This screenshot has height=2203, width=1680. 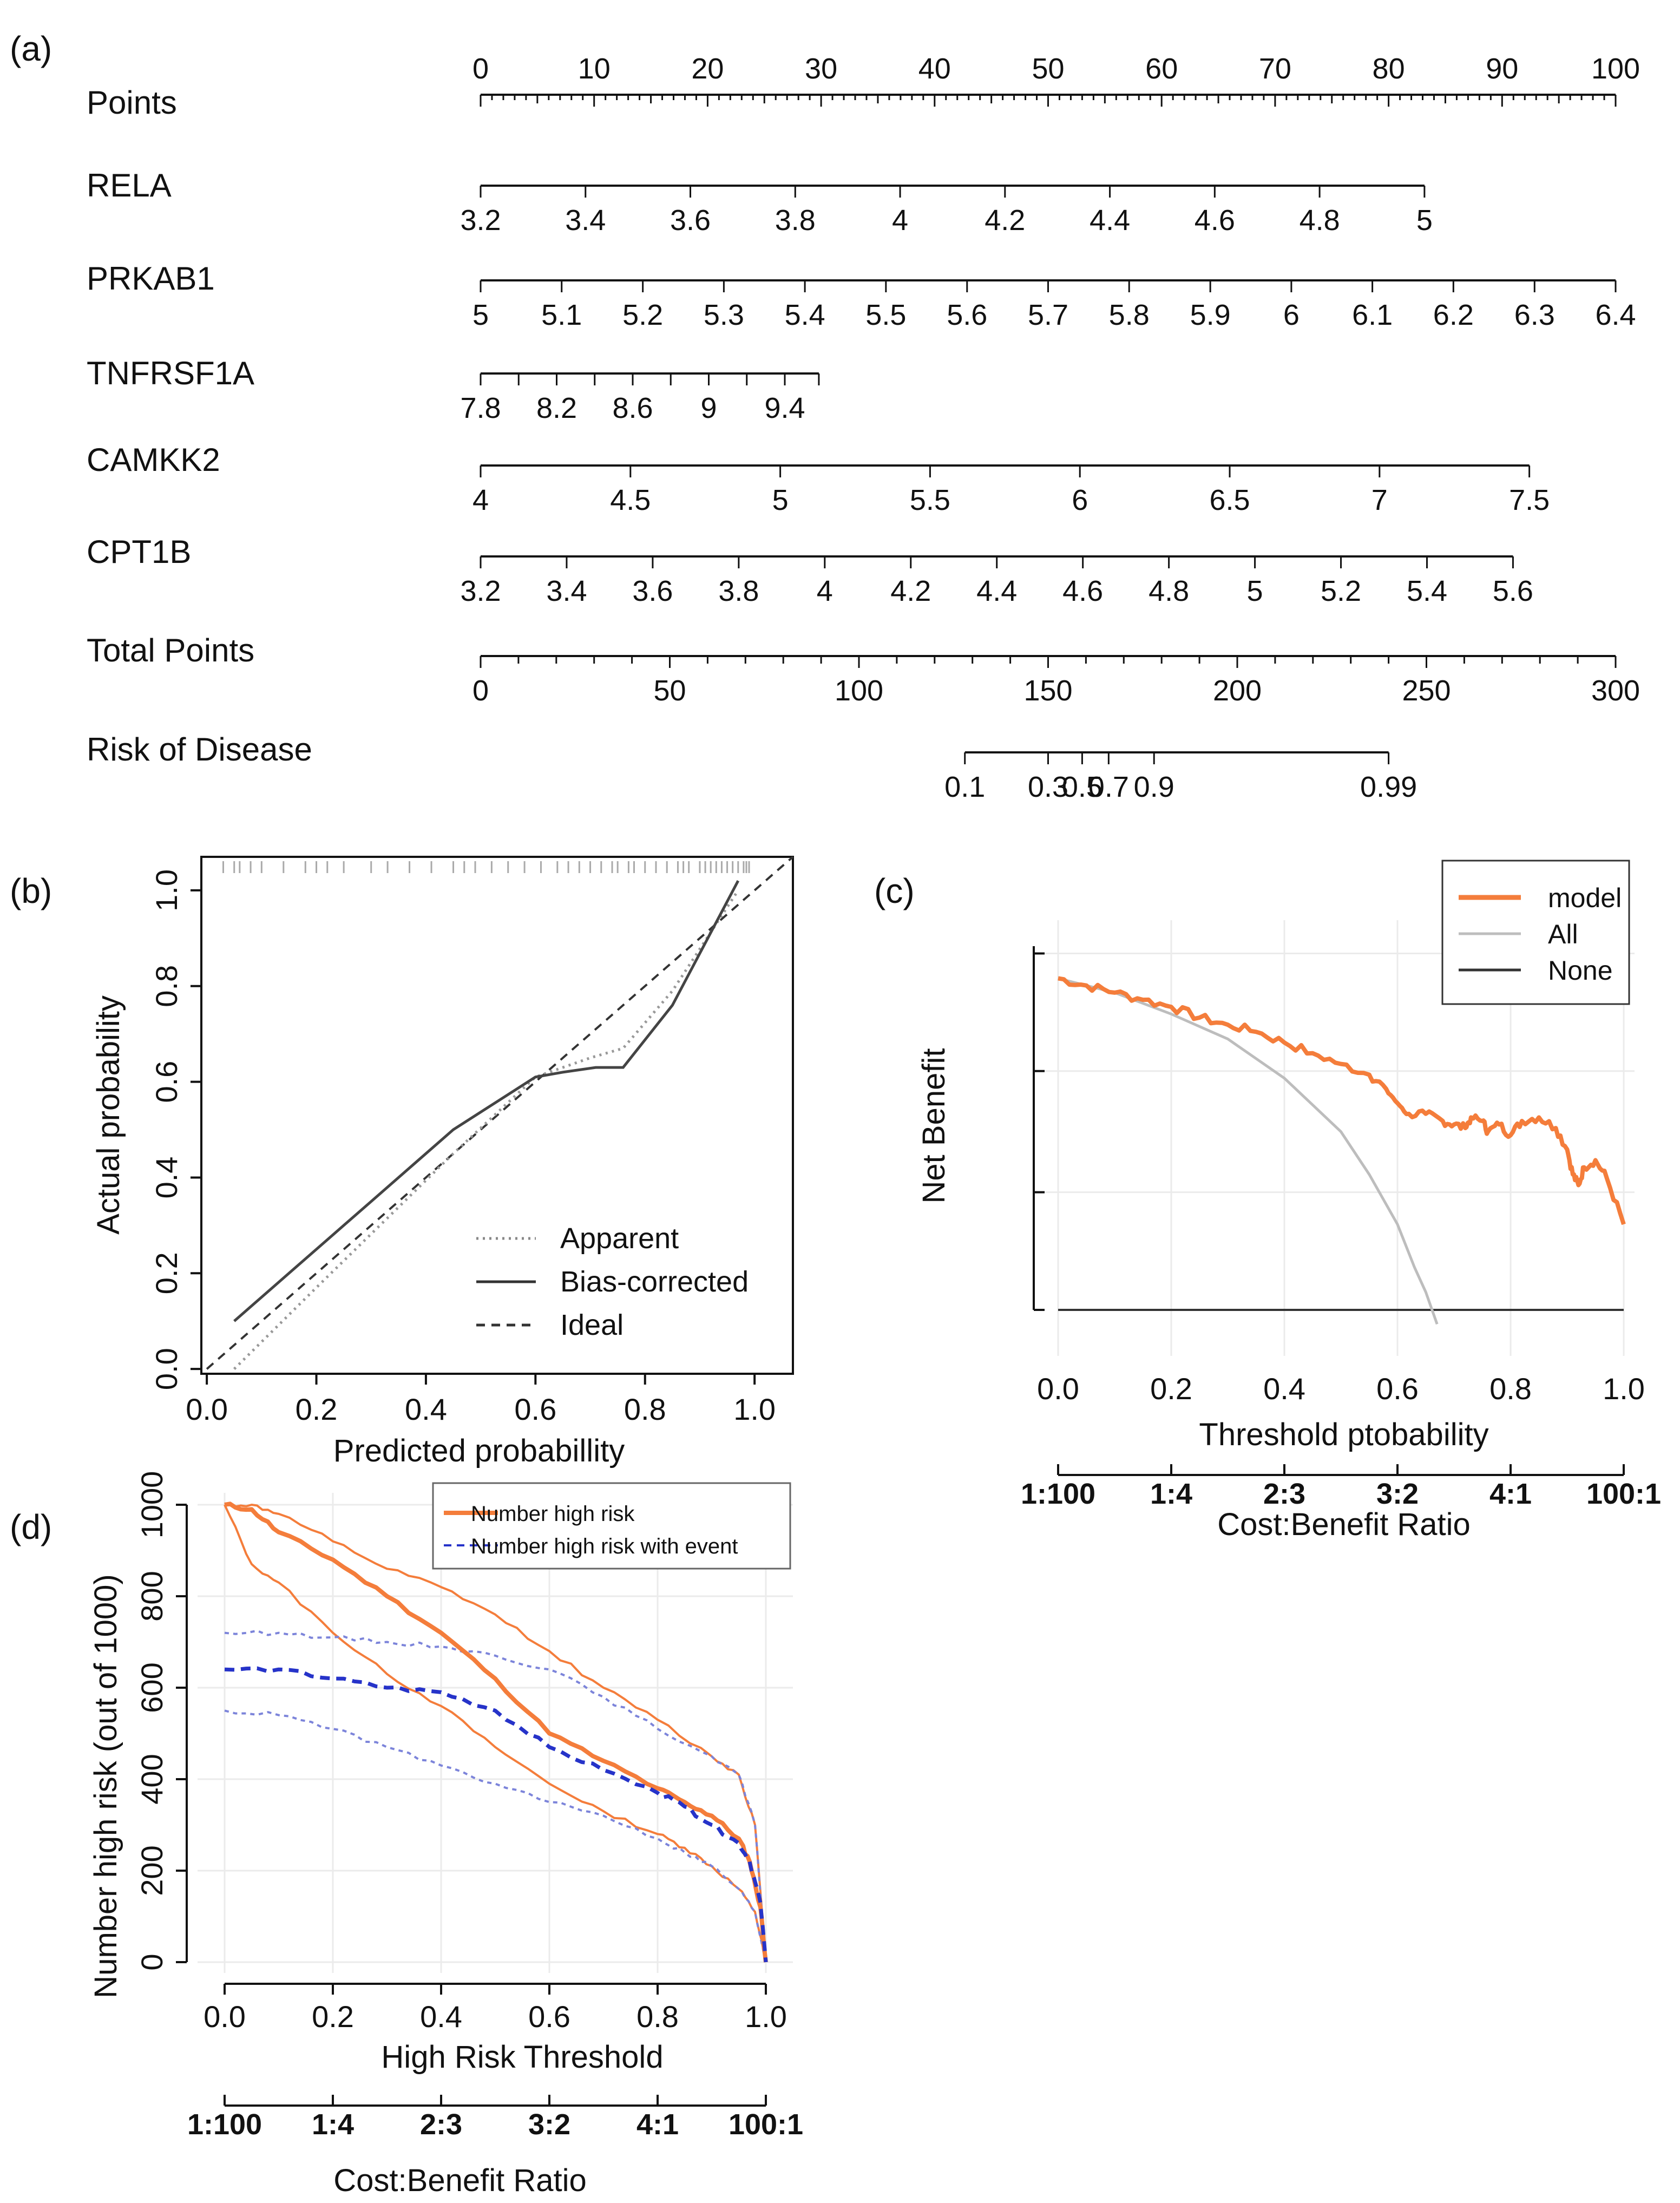 I want to click on dca-ratio-label: Cost:Benefit Ratio, so click(x=1343, y=1524).